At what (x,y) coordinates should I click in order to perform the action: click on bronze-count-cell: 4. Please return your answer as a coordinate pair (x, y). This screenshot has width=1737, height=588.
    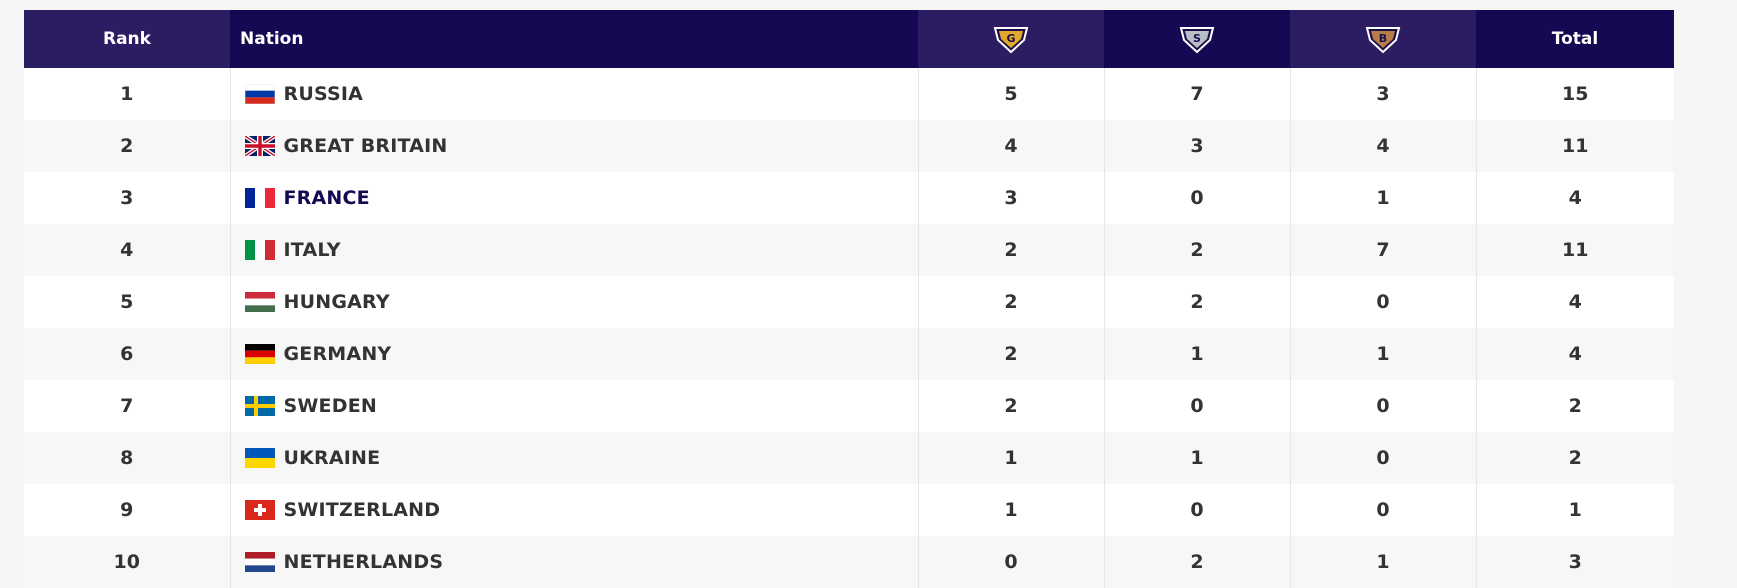
    Looking at the image, I should click on (1383, 146).